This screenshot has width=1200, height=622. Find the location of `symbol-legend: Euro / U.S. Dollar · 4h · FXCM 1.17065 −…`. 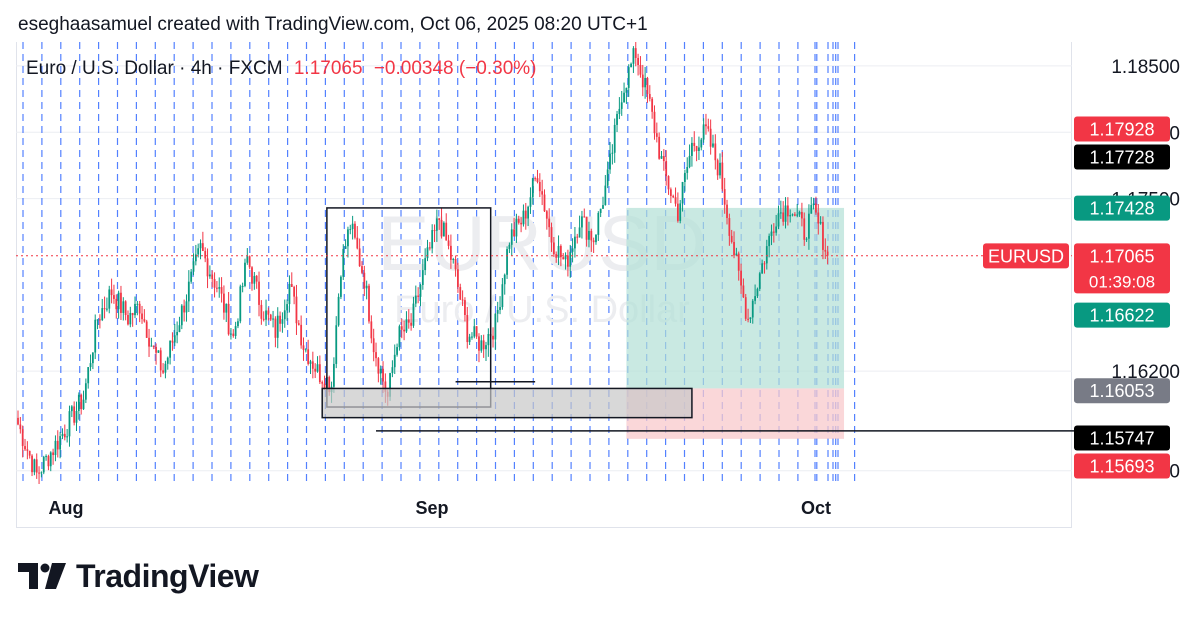

symbol-legend: Euro / U.S. Dollar · 4h · FXCM 1.17065 −… is located at coordinates (281, 69).